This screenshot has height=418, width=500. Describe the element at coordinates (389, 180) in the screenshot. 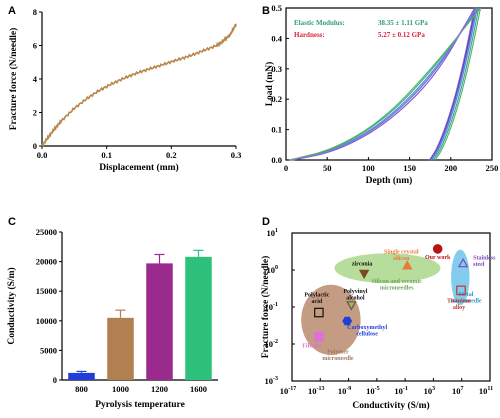

I see `b-x-axis-label: Depth (nm)` at that location.